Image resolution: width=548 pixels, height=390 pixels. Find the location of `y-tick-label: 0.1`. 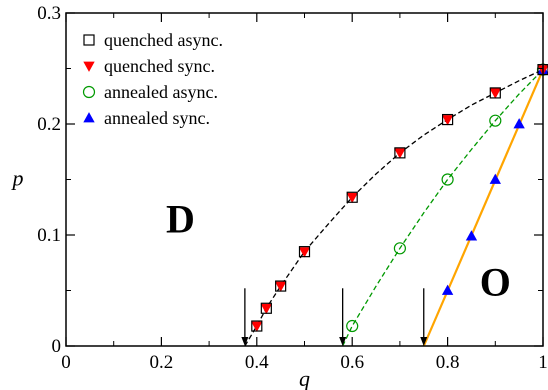

y-tick-label: 0.1 is located at coordinates (49, 235).